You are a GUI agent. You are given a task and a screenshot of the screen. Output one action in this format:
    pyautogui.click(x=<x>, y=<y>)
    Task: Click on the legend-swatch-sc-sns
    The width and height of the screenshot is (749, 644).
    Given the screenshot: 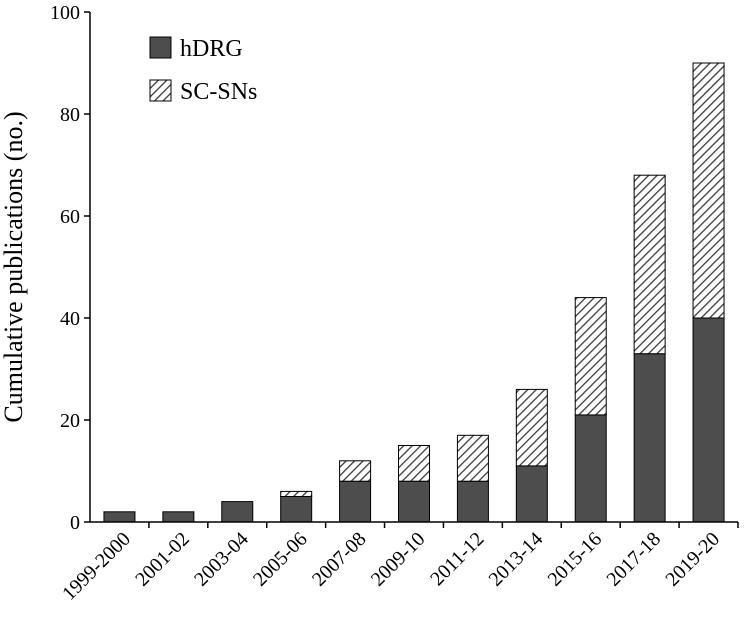 What is the action you would take?
    pyautogui.click(x=160, y=90)
    